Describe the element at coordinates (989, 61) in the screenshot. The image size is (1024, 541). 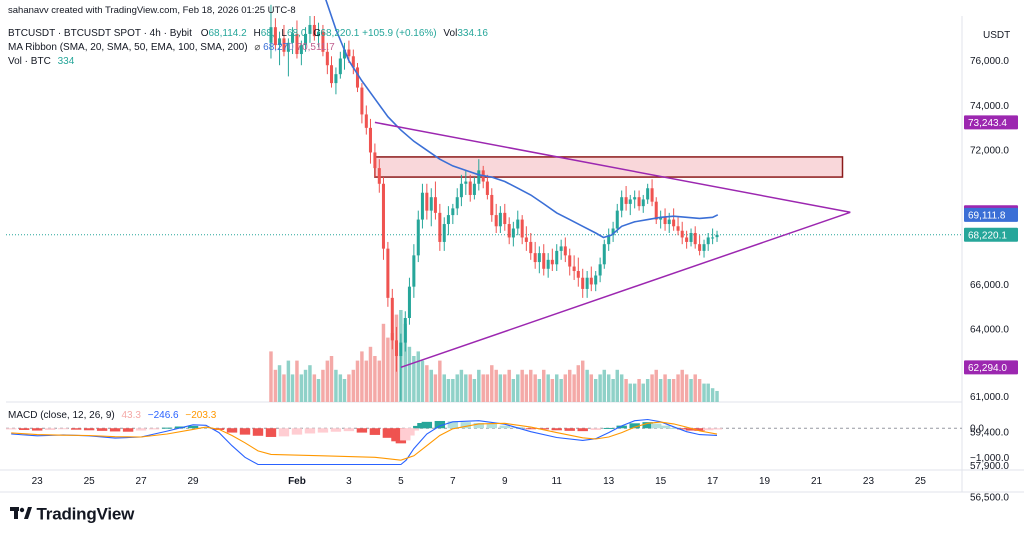
I see `price-axis-tick: 76,000.0` at that location.